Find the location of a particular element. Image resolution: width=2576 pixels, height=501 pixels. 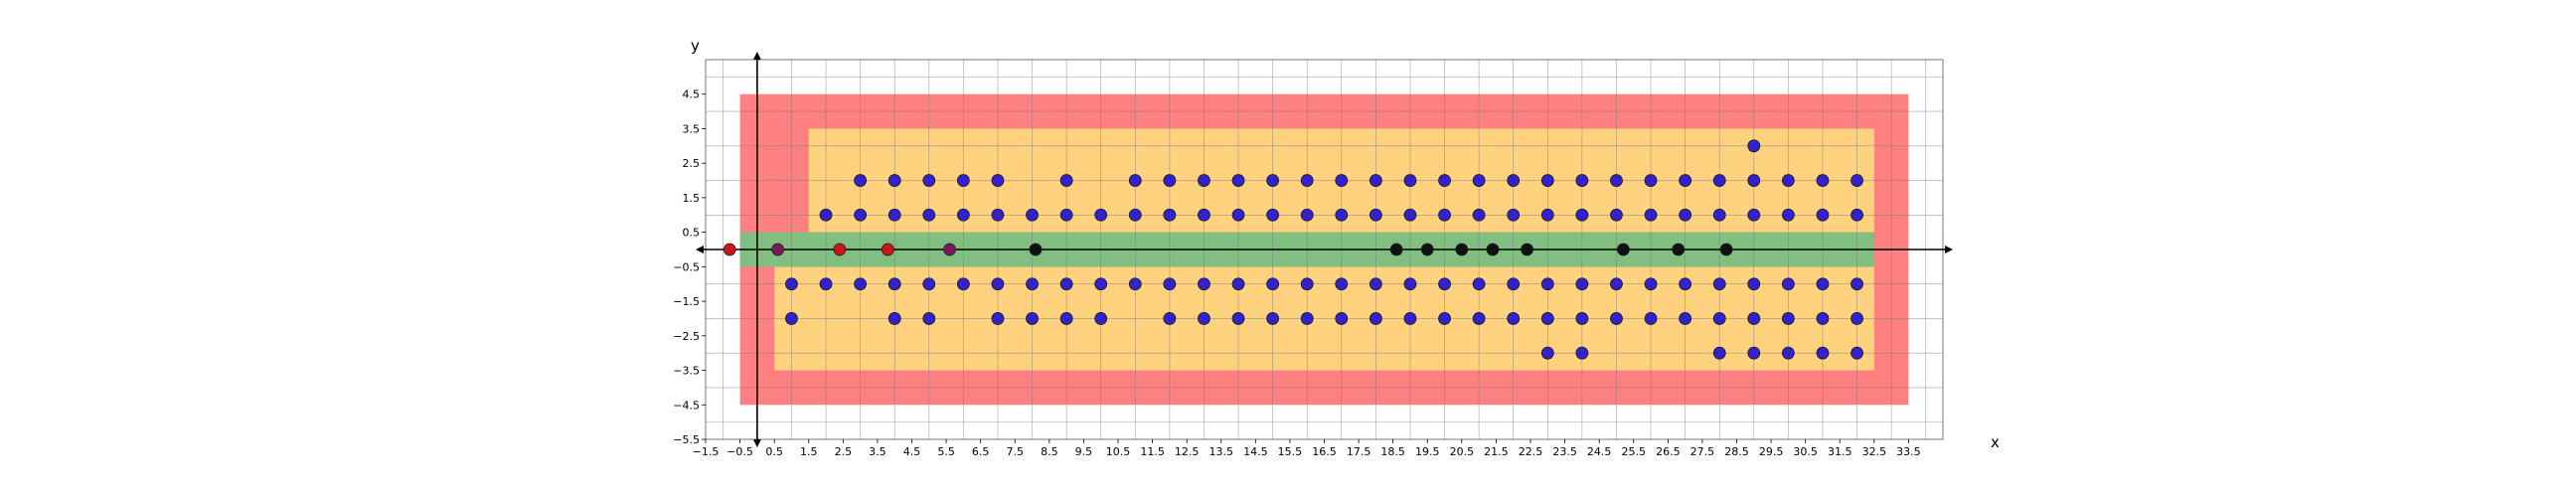

x-tick-label: 15.5 is located at coordinates (1290, 451).